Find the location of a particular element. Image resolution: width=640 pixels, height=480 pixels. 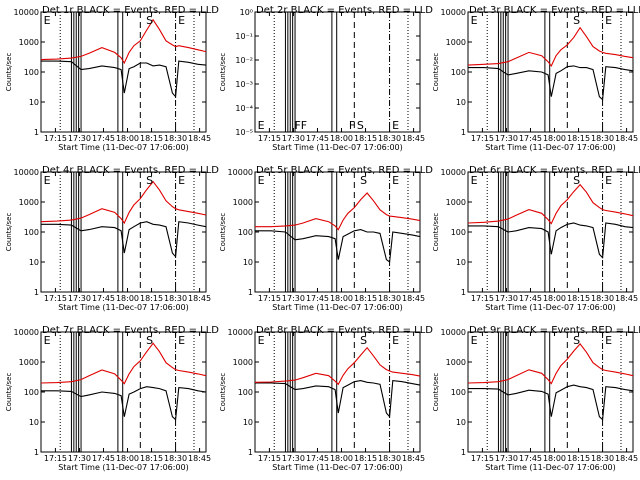

y-tick-label: 10⁻⁵ is located at coordinates (244, 132).